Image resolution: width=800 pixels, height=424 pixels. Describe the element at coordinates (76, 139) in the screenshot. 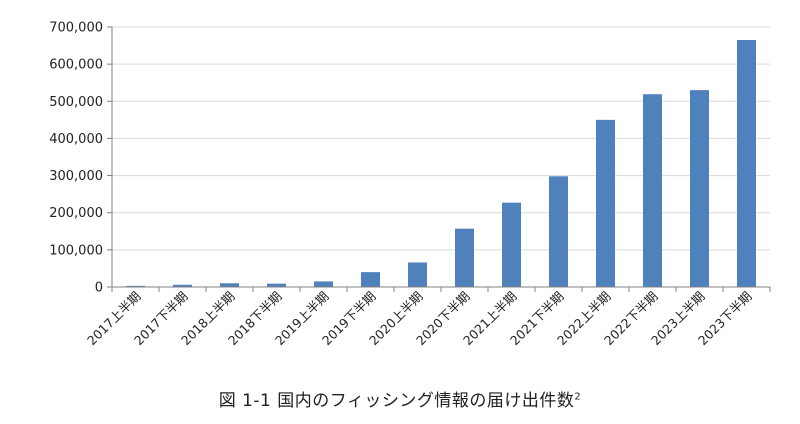

I see `y-tick-label: 400,000` at that location.